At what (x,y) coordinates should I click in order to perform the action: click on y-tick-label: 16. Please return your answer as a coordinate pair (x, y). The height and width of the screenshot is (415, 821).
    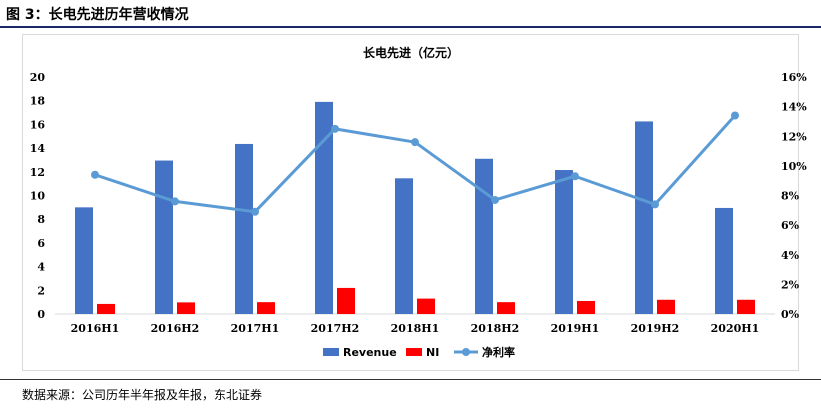
    Looking at the image, I should click on (38, 124).